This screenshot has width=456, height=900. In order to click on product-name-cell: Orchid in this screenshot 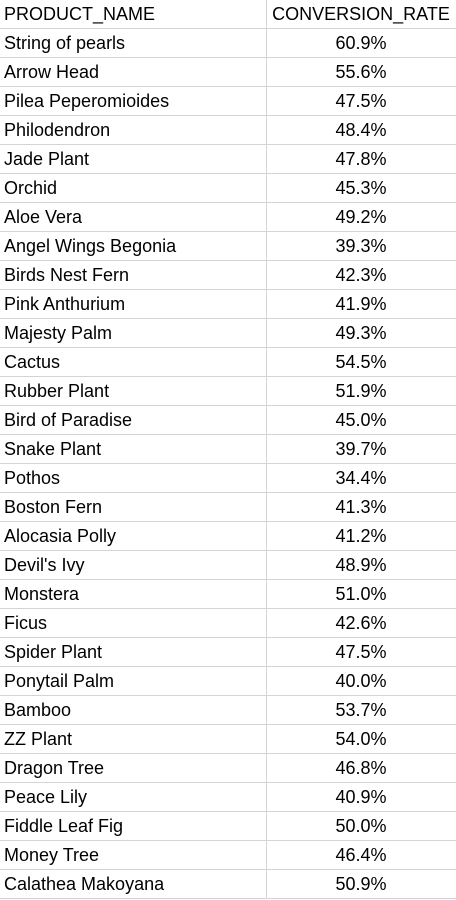, I will do `click(133, 188)`.